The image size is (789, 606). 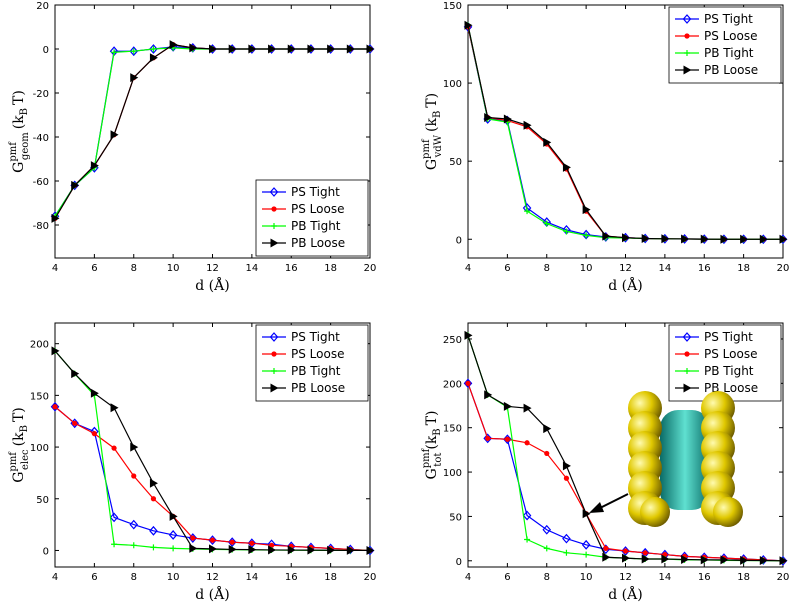 What do you see at coordinates (432, 473) in the screenshot?
I see `y-label-main: G` at bounding box center [432, 473].